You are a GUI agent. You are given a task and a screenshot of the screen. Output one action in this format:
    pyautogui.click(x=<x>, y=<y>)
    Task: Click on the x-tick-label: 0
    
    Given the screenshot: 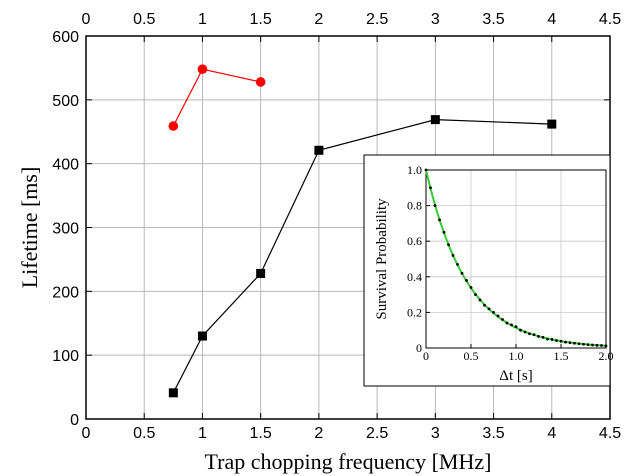 What is the action you would take?
    pyautogui.click(x=86, y=433)
    